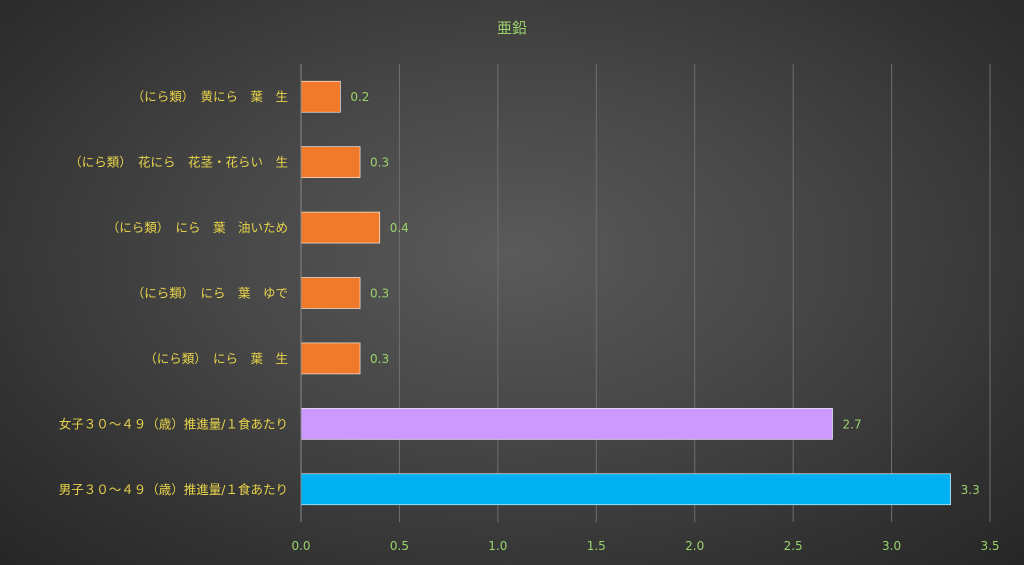 This screenshot has width=1024, height=565. I want to click on x-tick-label: 1.5, so click(596, 546).